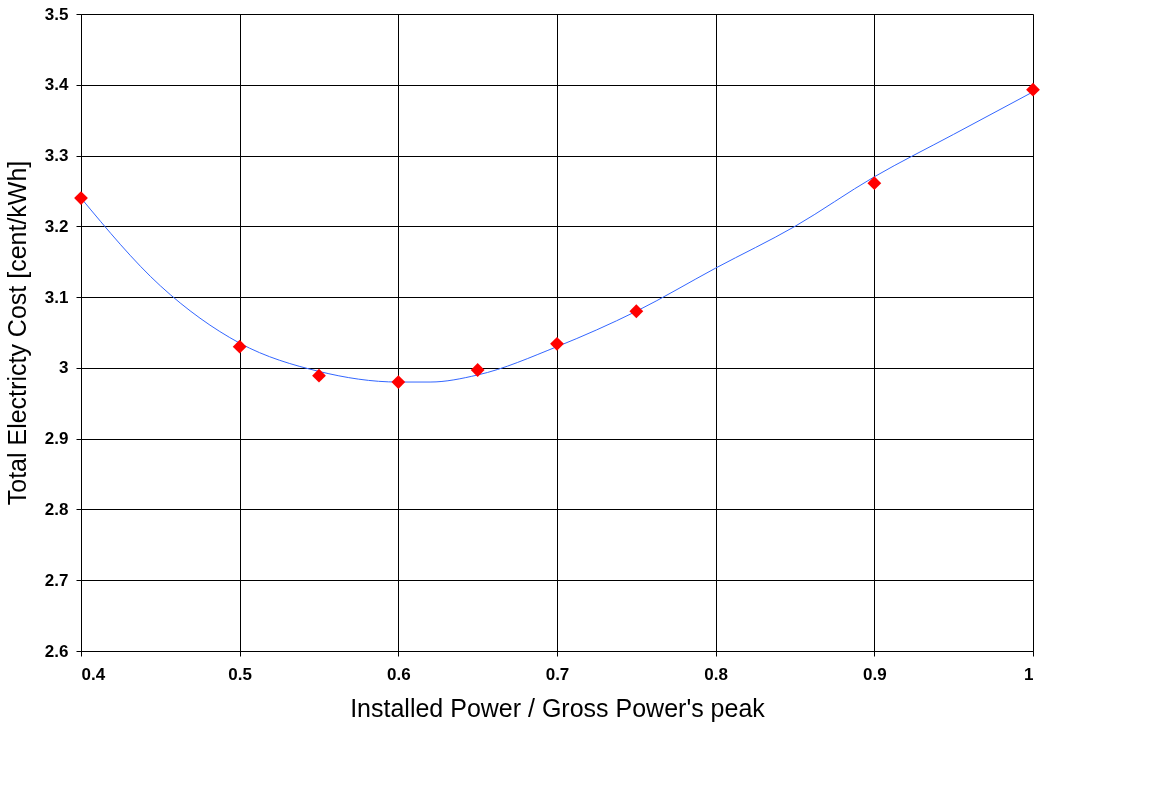 The height and width of the screenshot is (801, 1173). Describe the element at coordinates (93, 674) in the screenshot. I see `x-tick-label: 0.4` at that location.